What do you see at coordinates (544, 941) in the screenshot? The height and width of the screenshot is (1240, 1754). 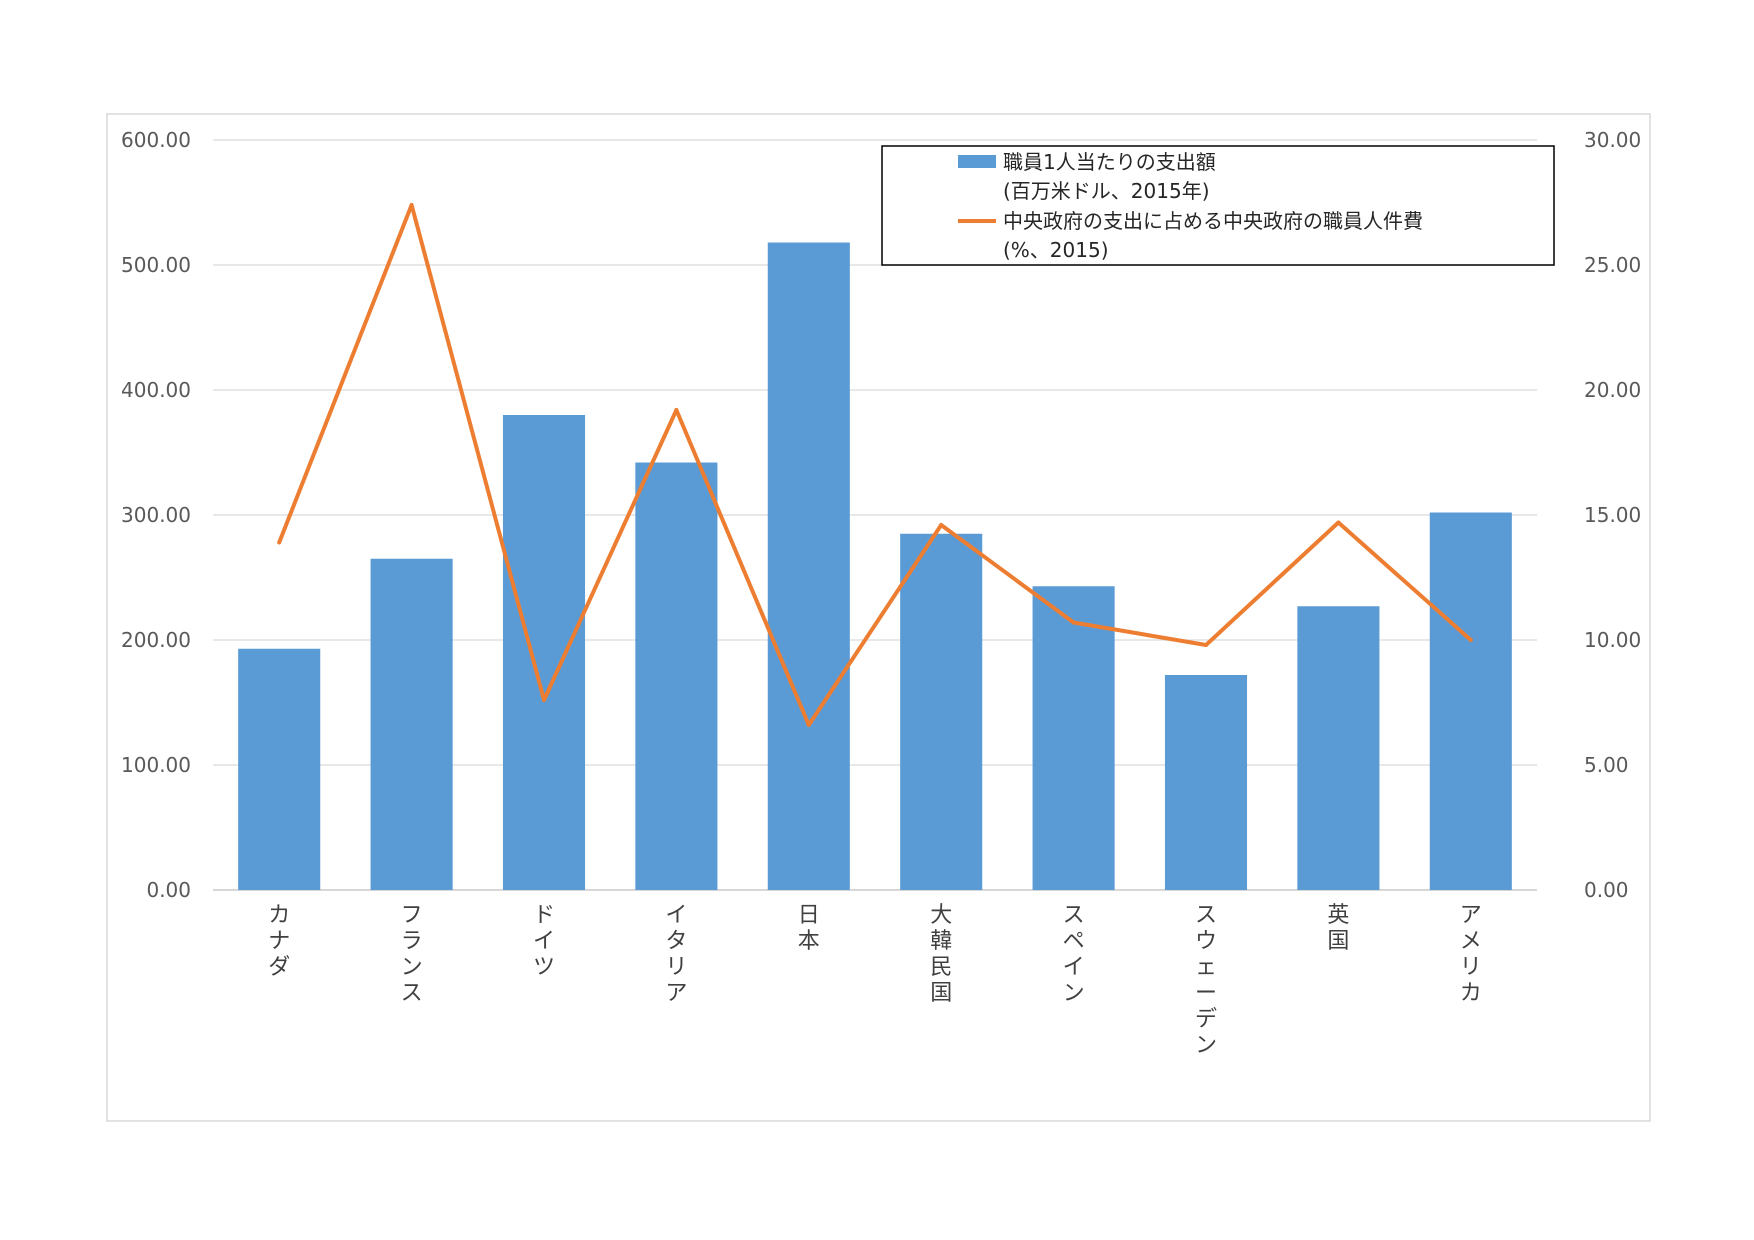 I see `category-label: ドイツ` at bounding box center [544, 941].